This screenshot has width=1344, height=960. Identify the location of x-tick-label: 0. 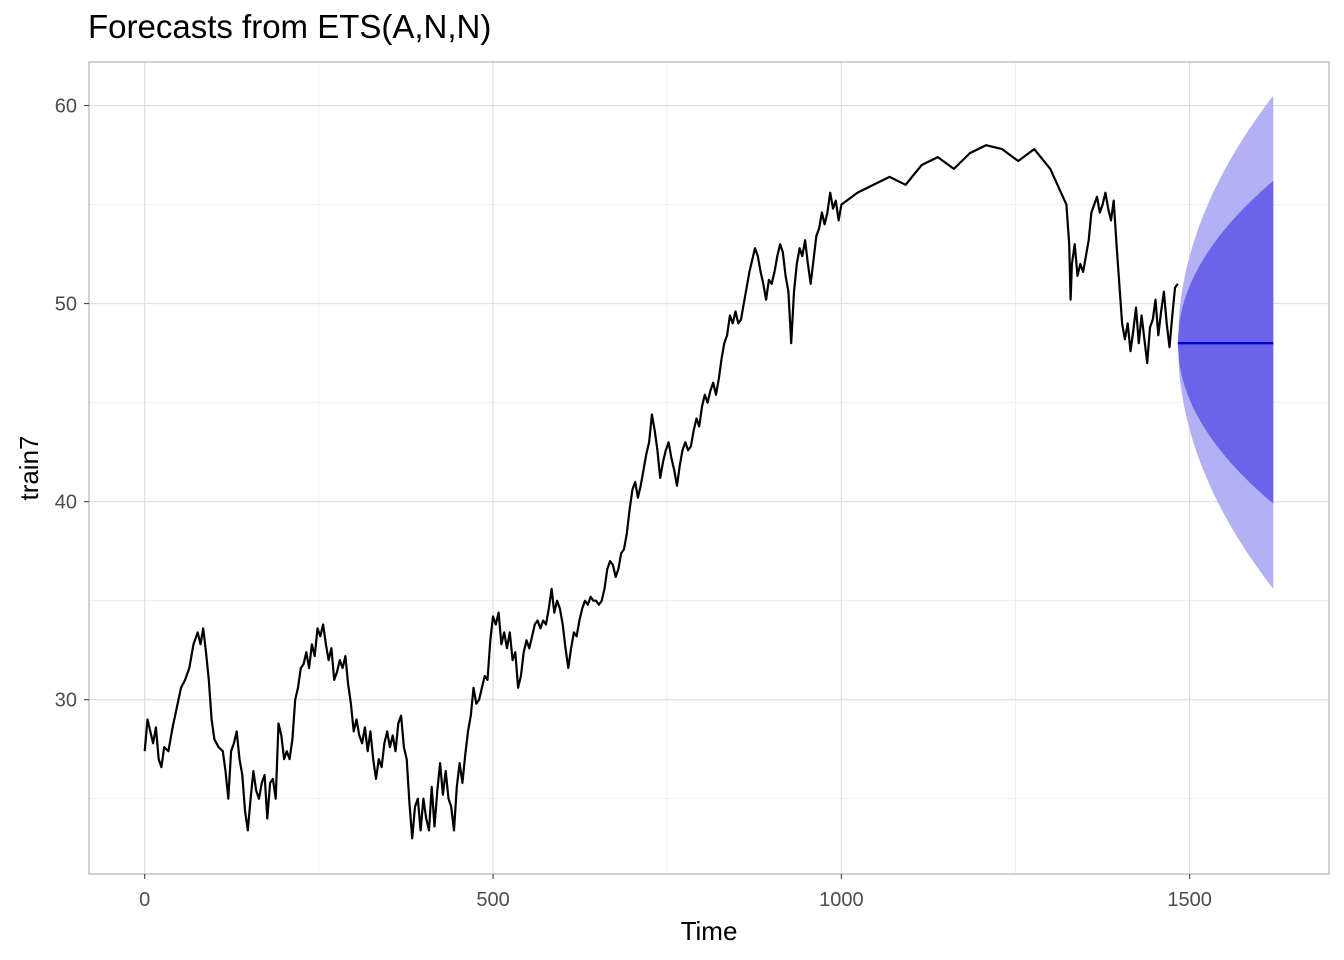
(144, 900).